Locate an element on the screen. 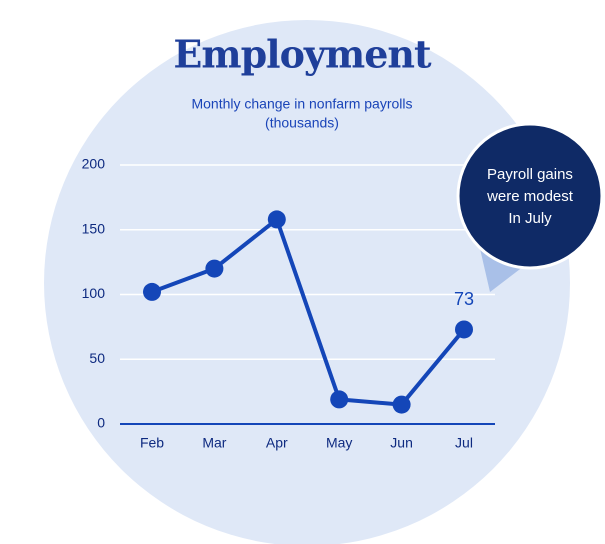  chart-title: Employment is located at coordinates (302, 54).